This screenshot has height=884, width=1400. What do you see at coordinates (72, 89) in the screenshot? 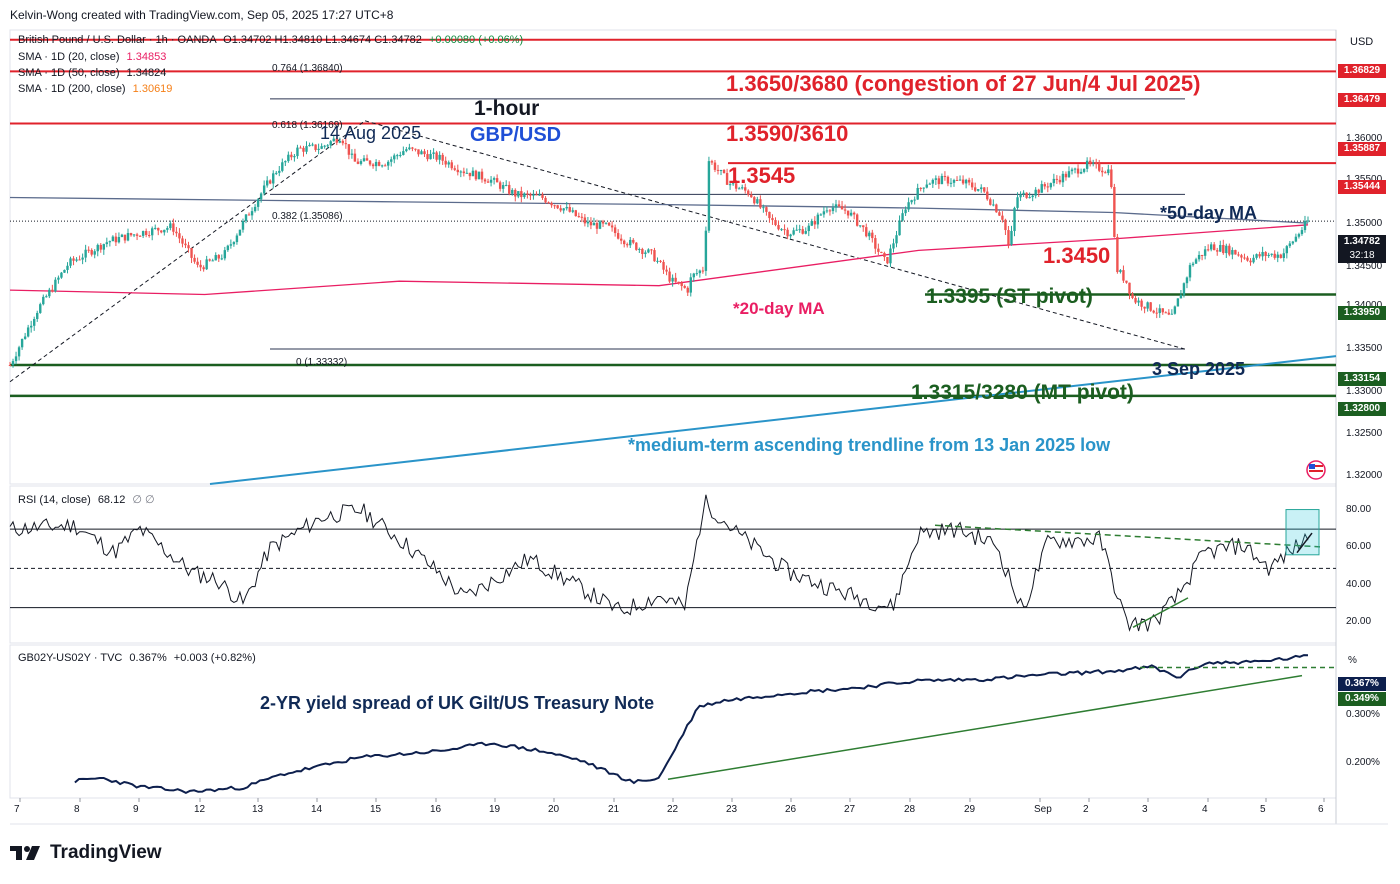
I see `sma200-label: SMA · 1D (200, close)` at bounding box center [72, 89].